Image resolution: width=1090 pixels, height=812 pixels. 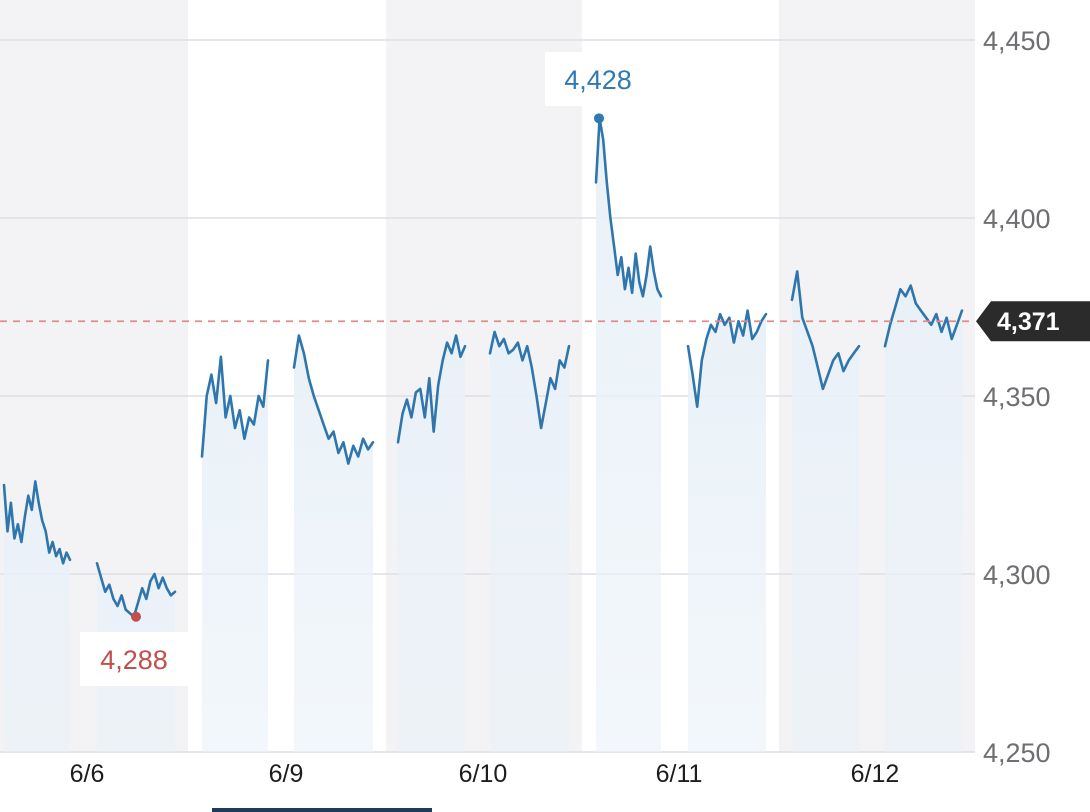 I want to click on x-tick-label: 6/6, so click(x=87, y=774).